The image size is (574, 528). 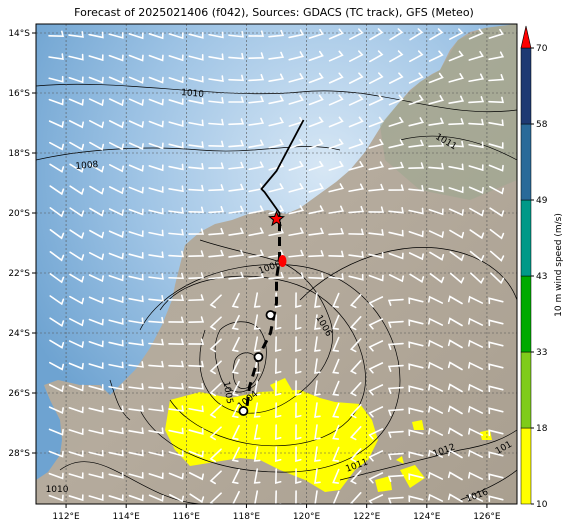 What do you see at coordinates (19, 454) in the screenshot?
I see `lat-tick-label: 28°S` at bounding box center [19, 454].